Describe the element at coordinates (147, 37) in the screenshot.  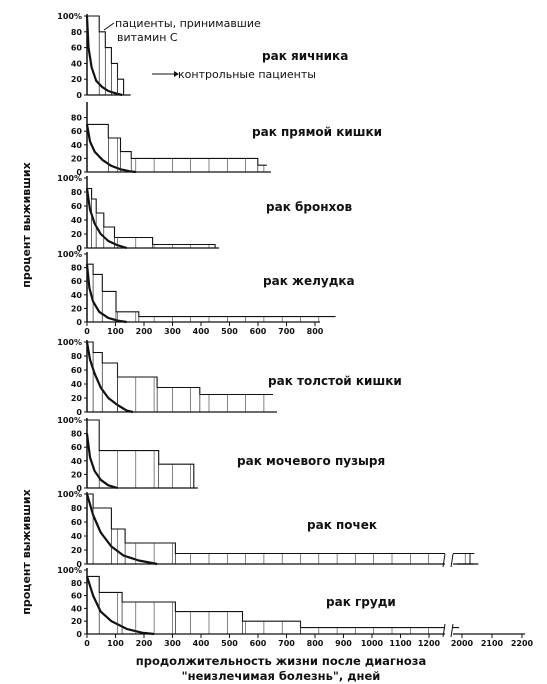
I see `legend-vitamin-line2: витамин С` at that location.